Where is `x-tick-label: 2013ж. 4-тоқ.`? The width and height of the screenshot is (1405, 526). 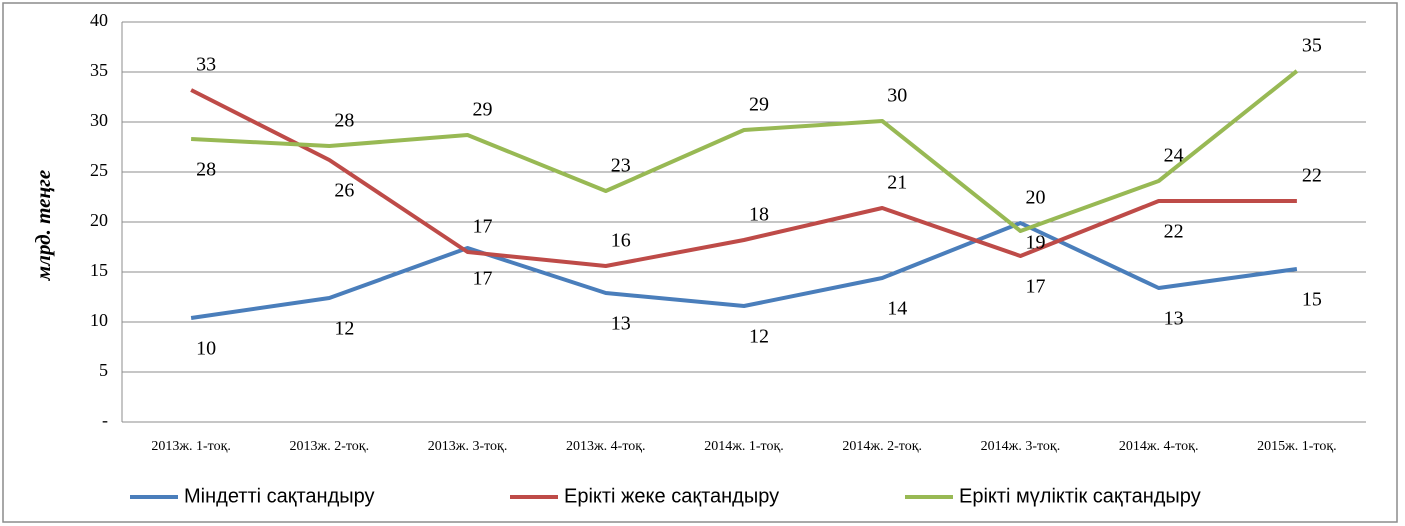 x-tick-label: 2013ж. 4-тоқ. is located at coordinates (606, 446).